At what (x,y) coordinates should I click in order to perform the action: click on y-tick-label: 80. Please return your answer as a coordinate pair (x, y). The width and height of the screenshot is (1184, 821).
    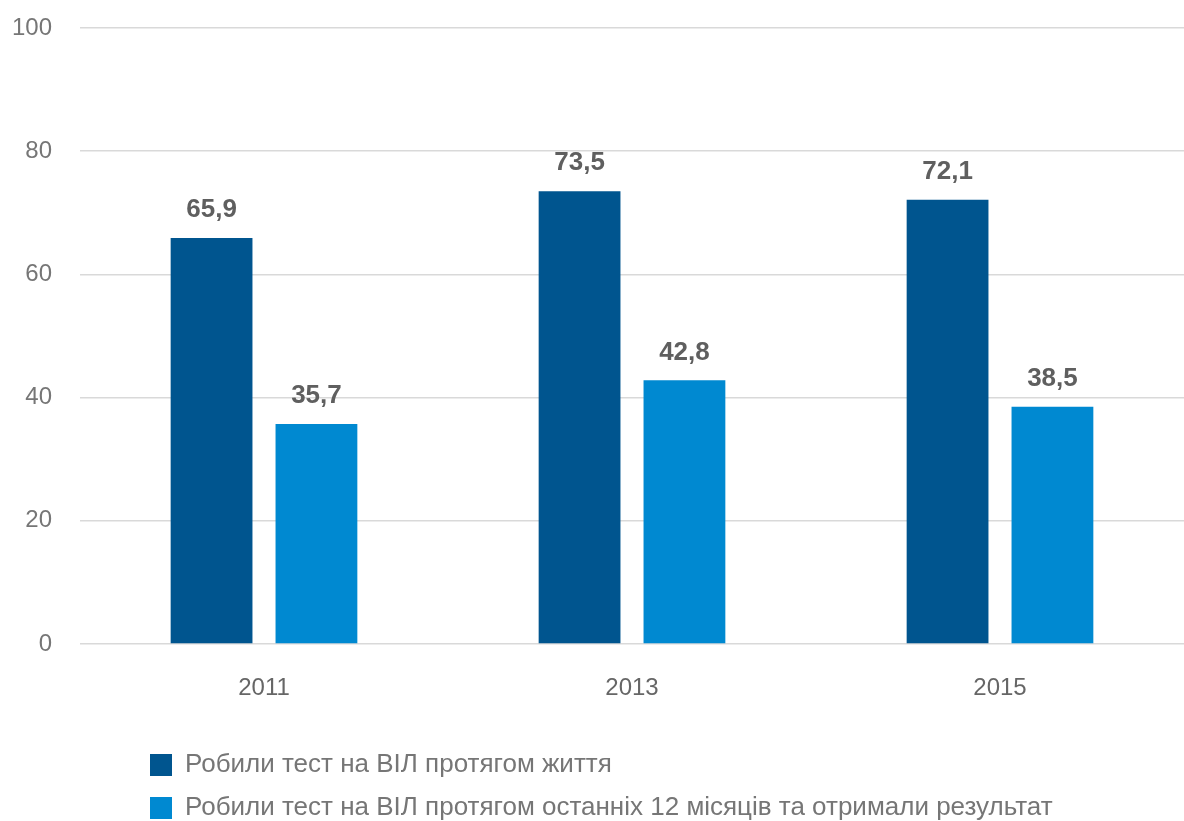
    Looking at the image, I should click on (38, 149).